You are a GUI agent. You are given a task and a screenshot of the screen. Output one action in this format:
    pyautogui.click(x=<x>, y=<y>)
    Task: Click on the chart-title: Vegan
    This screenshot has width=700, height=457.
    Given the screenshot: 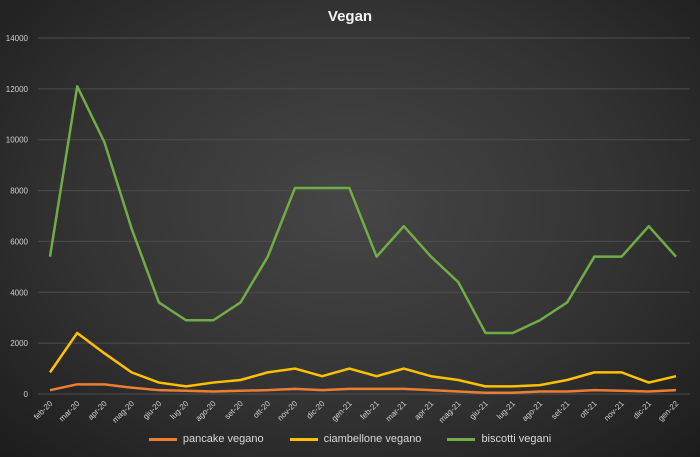 What is the action you would take?
    pyautogui.click(x=350, y=16)
    